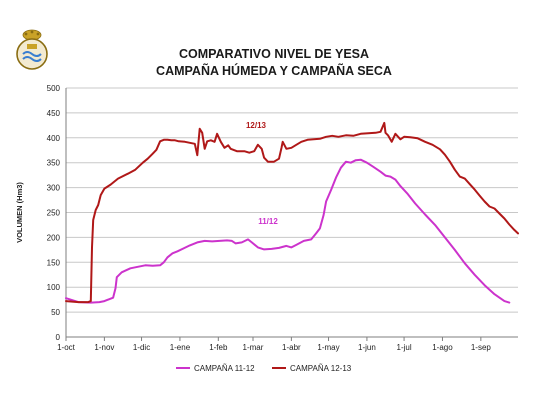 The height and width of the screenshot is (411, 548). I want to click on x-tick-label: 1-jul, so click(404, 347).